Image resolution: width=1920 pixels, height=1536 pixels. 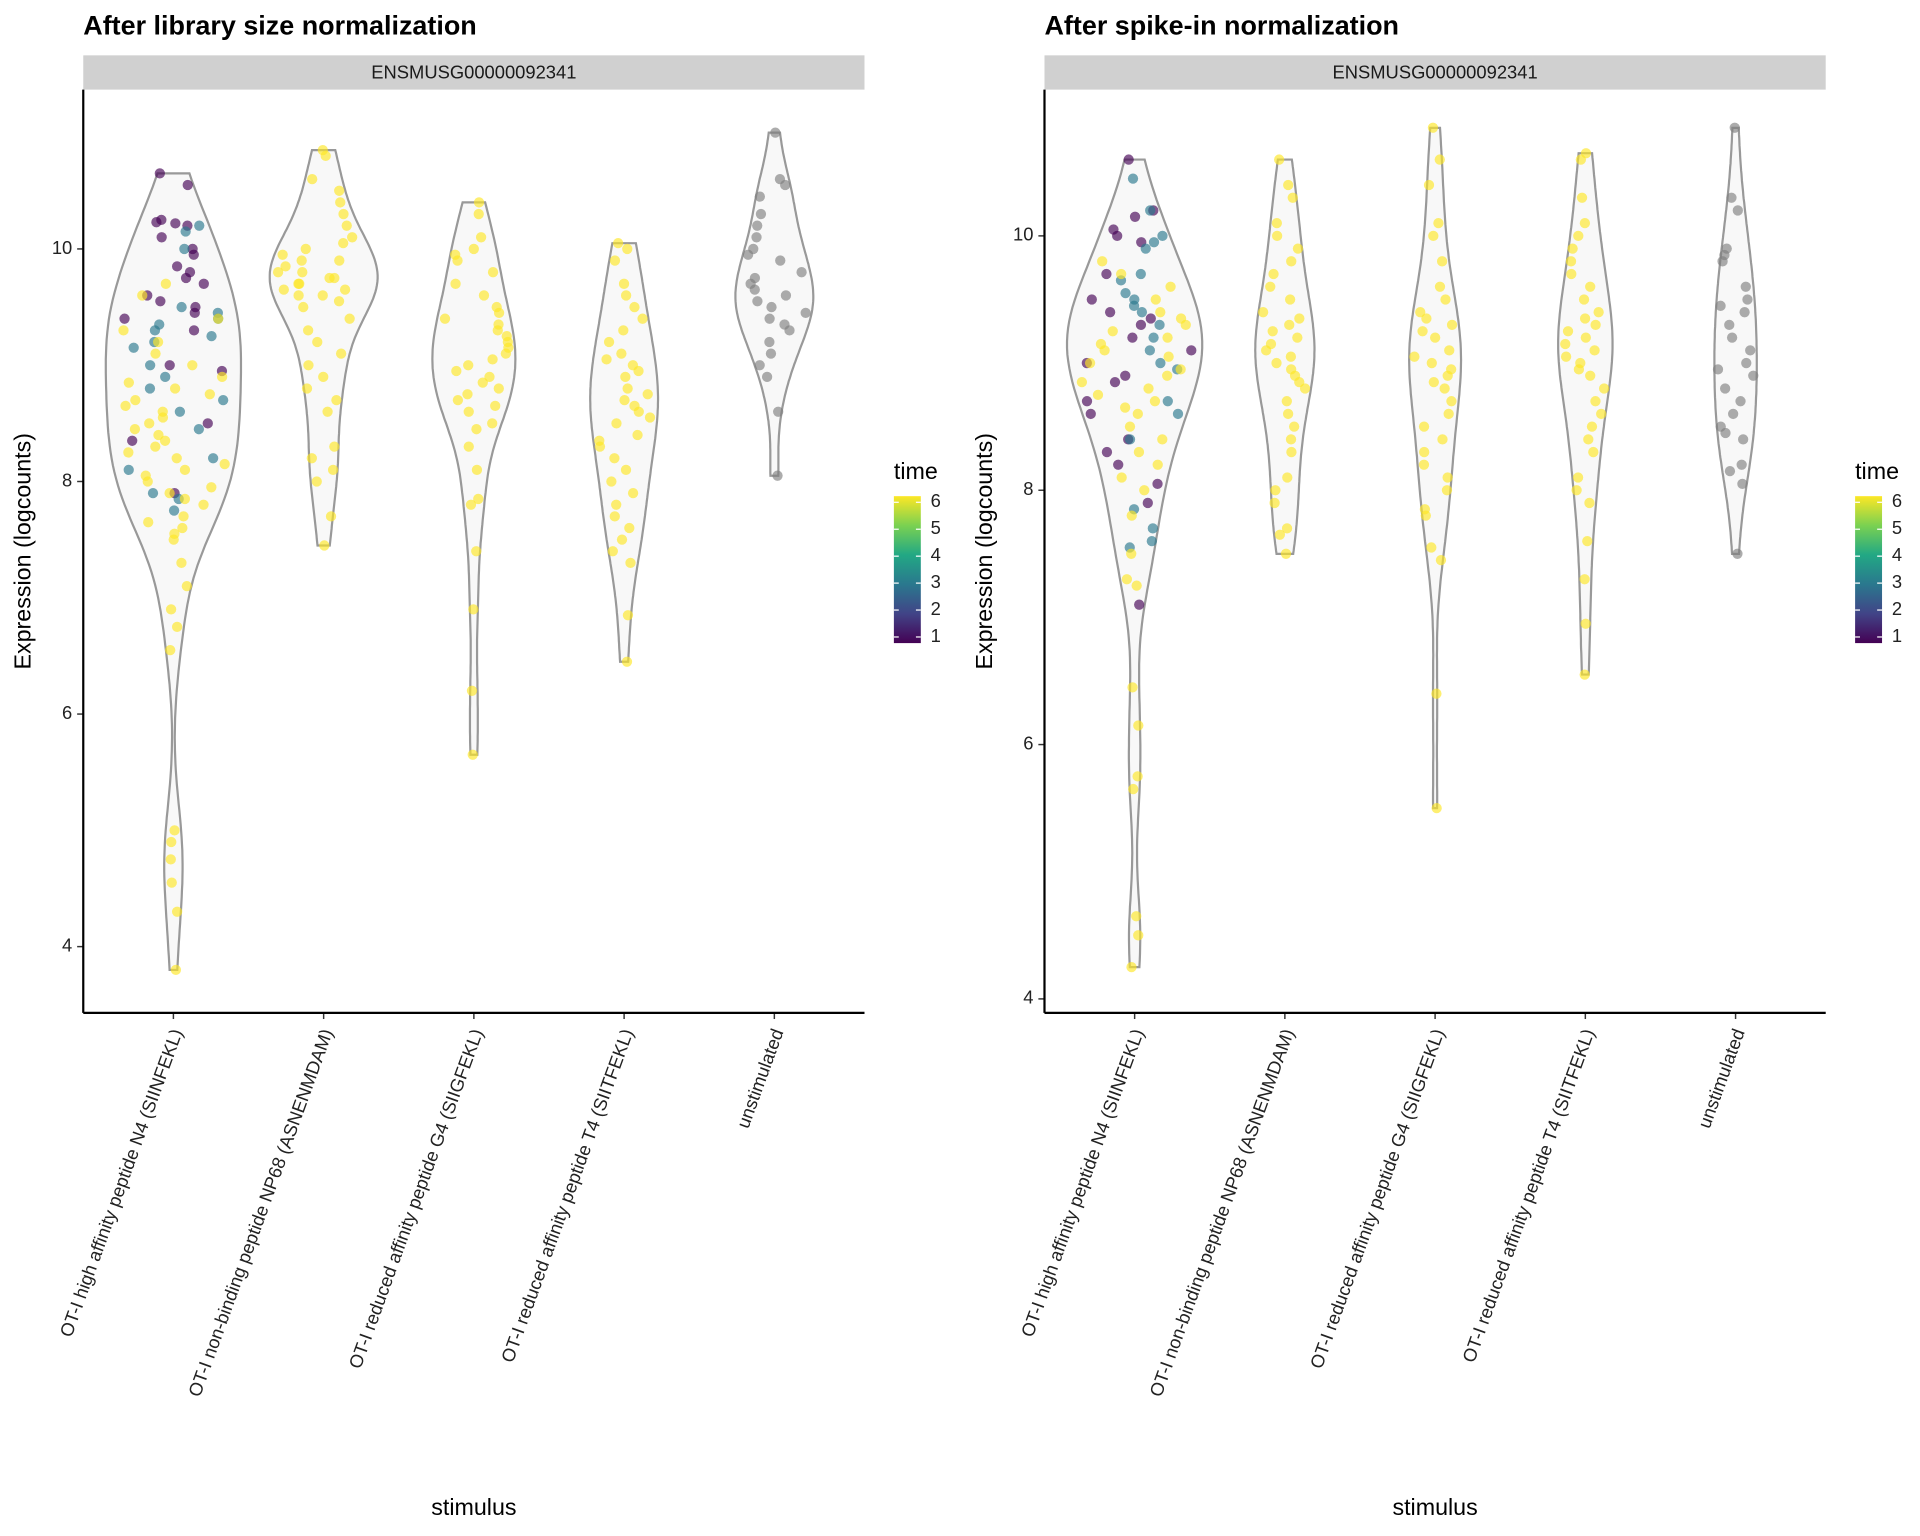 I want to click on x-axis-title: stimulus, so click(x=1434, y=1507).